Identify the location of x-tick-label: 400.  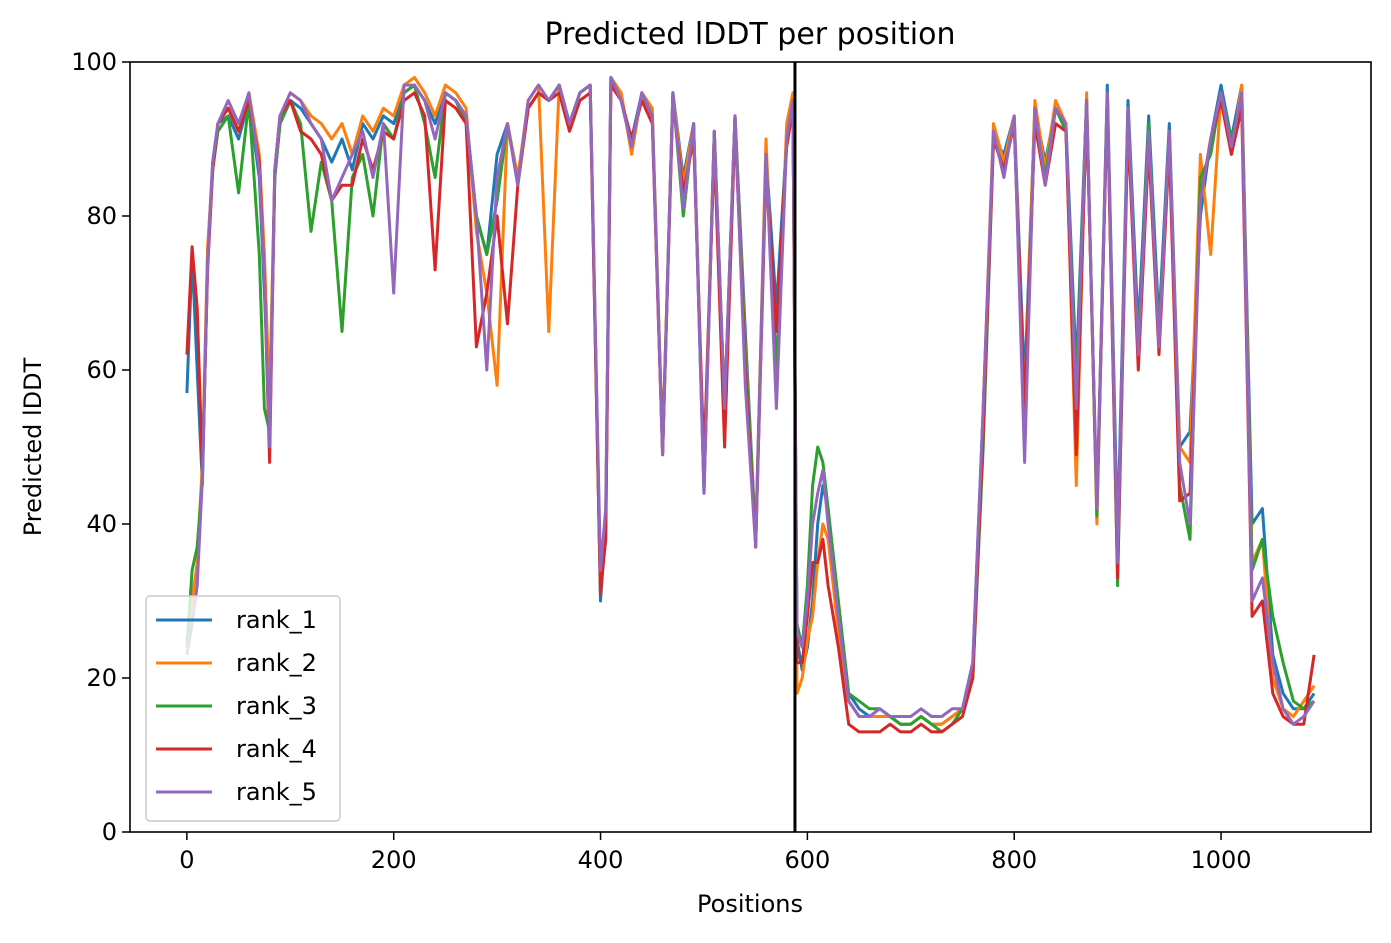
(601, 860).